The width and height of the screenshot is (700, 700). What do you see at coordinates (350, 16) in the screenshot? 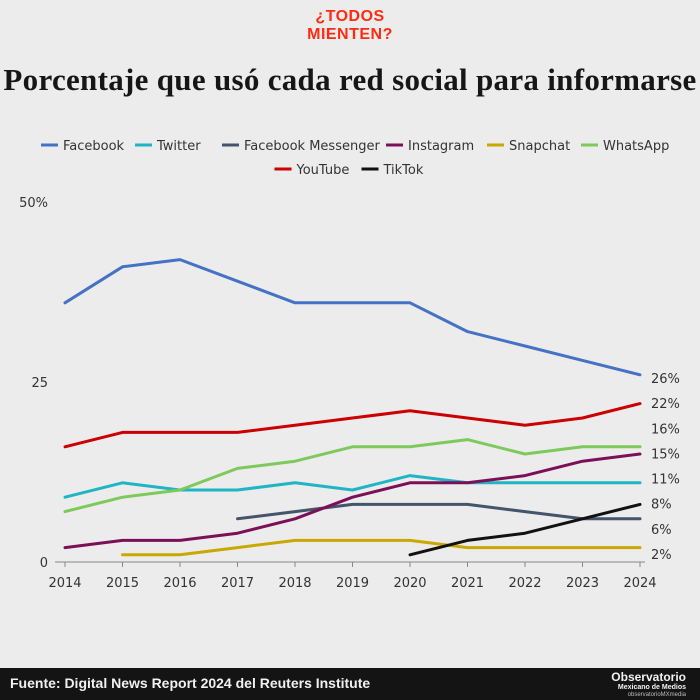
I see `brand-line-1: ¿TODOS` at bounding box center [350, 16].